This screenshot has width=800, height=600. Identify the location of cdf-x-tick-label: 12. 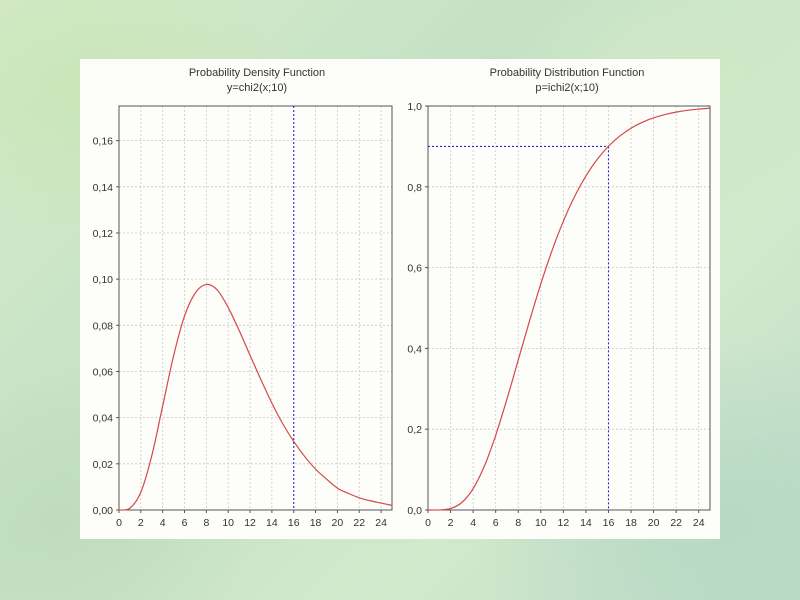
(564, 523).